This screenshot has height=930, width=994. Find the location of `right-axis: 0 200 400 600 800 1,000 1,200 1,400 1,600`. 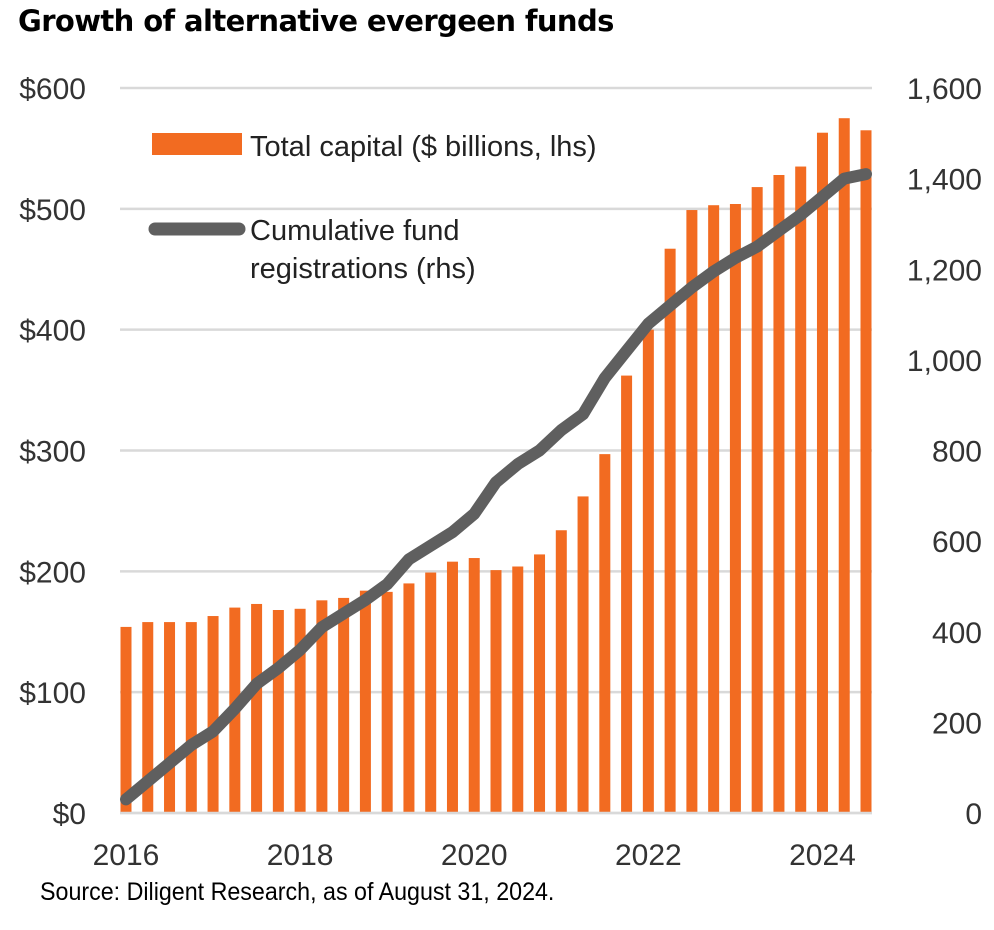

right-axis: 0 200 400 600 800 1,000 1,200 1,400 1,600 is located at coordinates (944, 452).